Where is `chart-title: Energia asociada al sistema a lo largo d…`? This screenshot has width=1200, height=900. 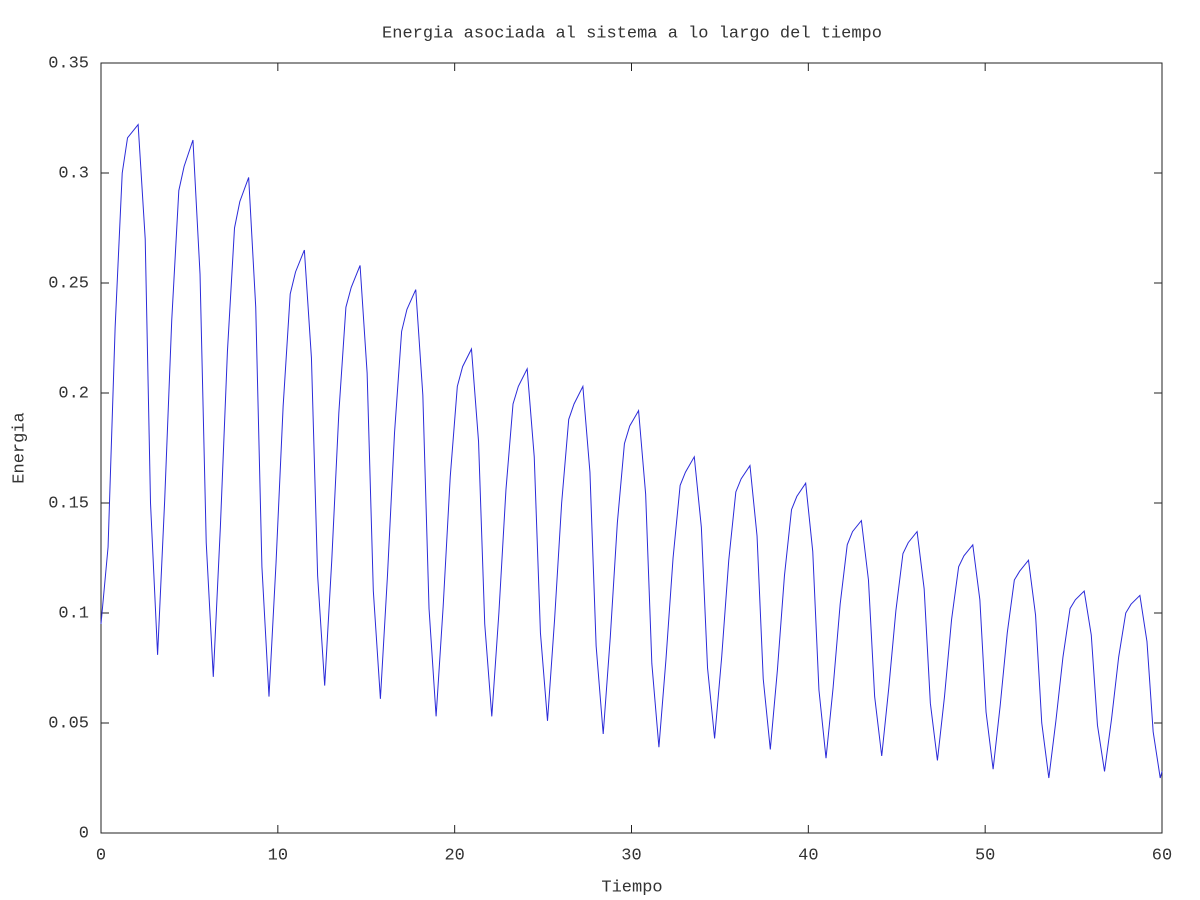
chart-title: Energia asociada al sistema a lo largo d… is located at coordinates (632, 33).